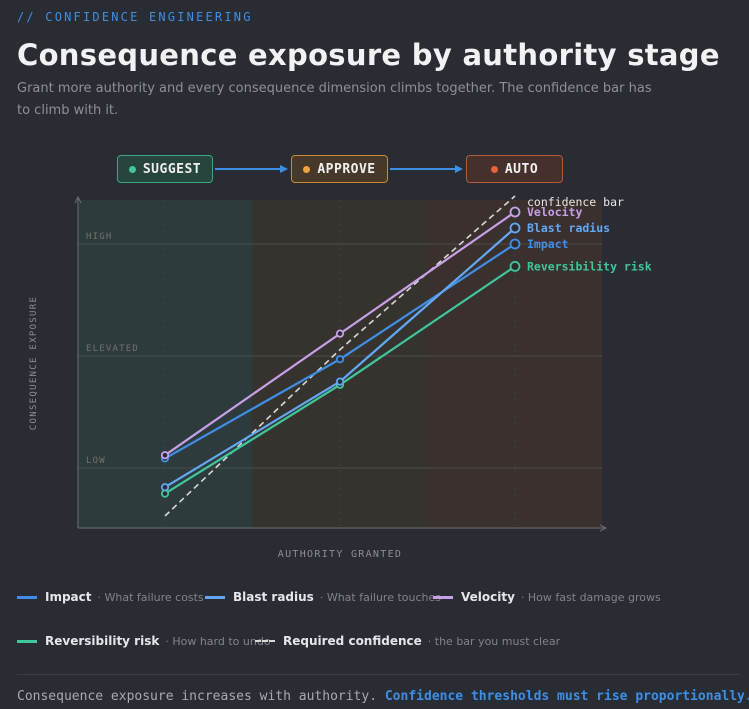 The height and width of the screenshot is (709, 749). What do you see at coordinates (603, 528) in the screenshot?
I see `x-axis-arrow-icon` at bounding box center [603, 528].